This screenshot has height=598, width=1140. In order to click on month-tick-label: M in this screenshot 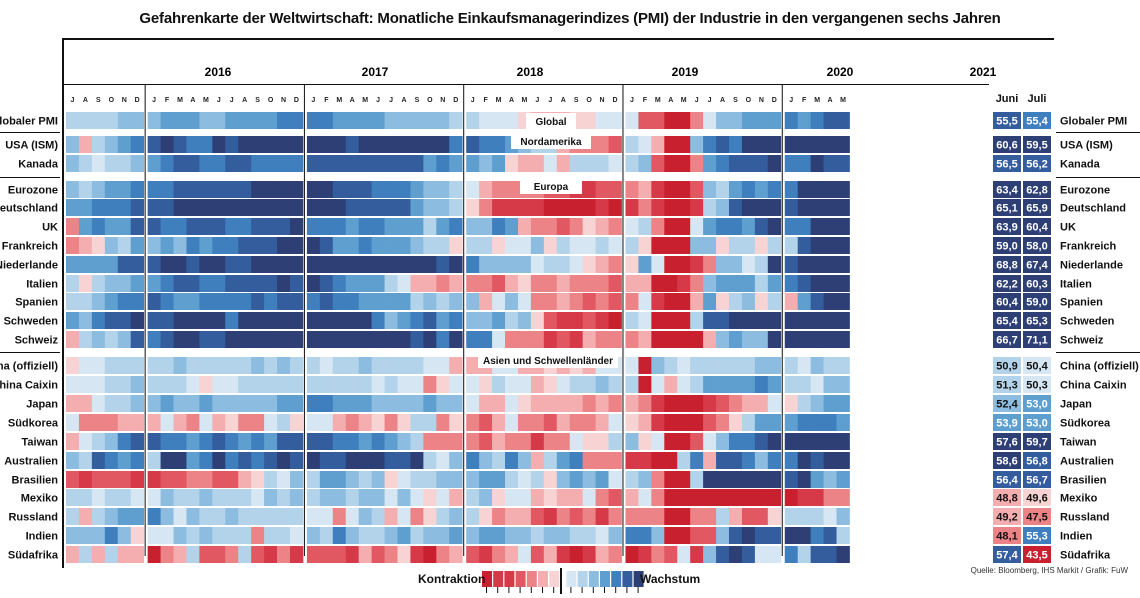, I will do `click(817, 100)`.